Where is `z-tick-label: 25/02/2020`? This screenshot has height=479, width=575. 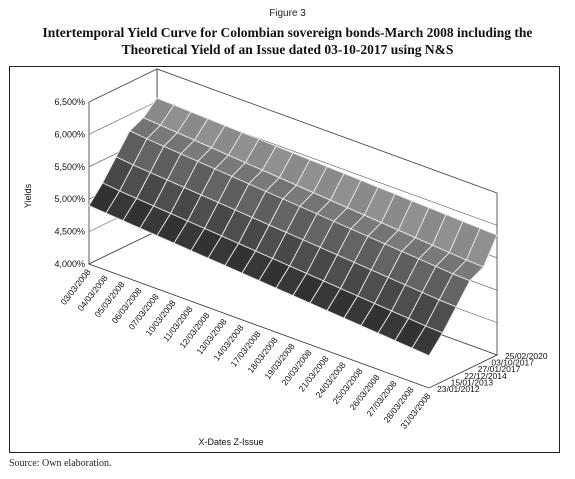
z-tick-label: 25/02/2020 is located at coordinates (526, 356).